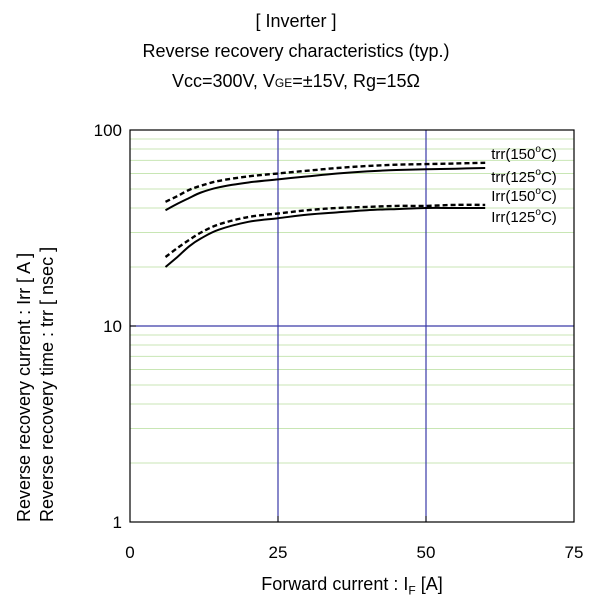  What do you see at coordinates (223, 81) in the screenshot?
I see `chart-title-line-3-prefix: Vcc=300V, V` at bounding box center [223, 81].